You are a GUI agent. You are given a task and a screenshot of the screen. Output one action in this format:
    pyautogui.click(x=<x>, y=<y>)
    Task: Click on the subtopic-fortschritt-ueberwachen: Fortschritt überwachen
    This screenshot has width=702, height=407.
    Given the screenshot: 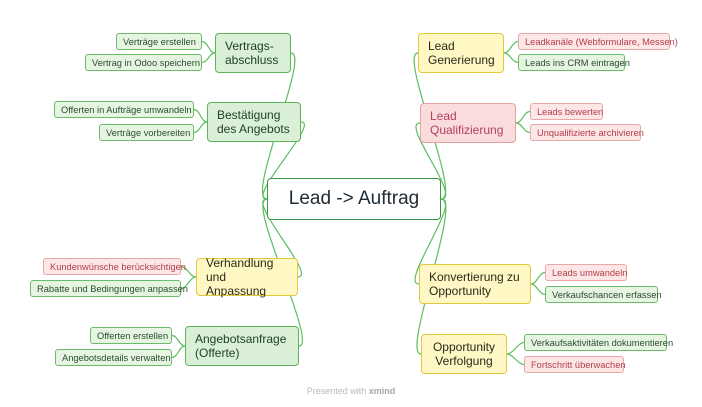 What is the action you would take?
    pyautogui.click(x=575, y=364)
    